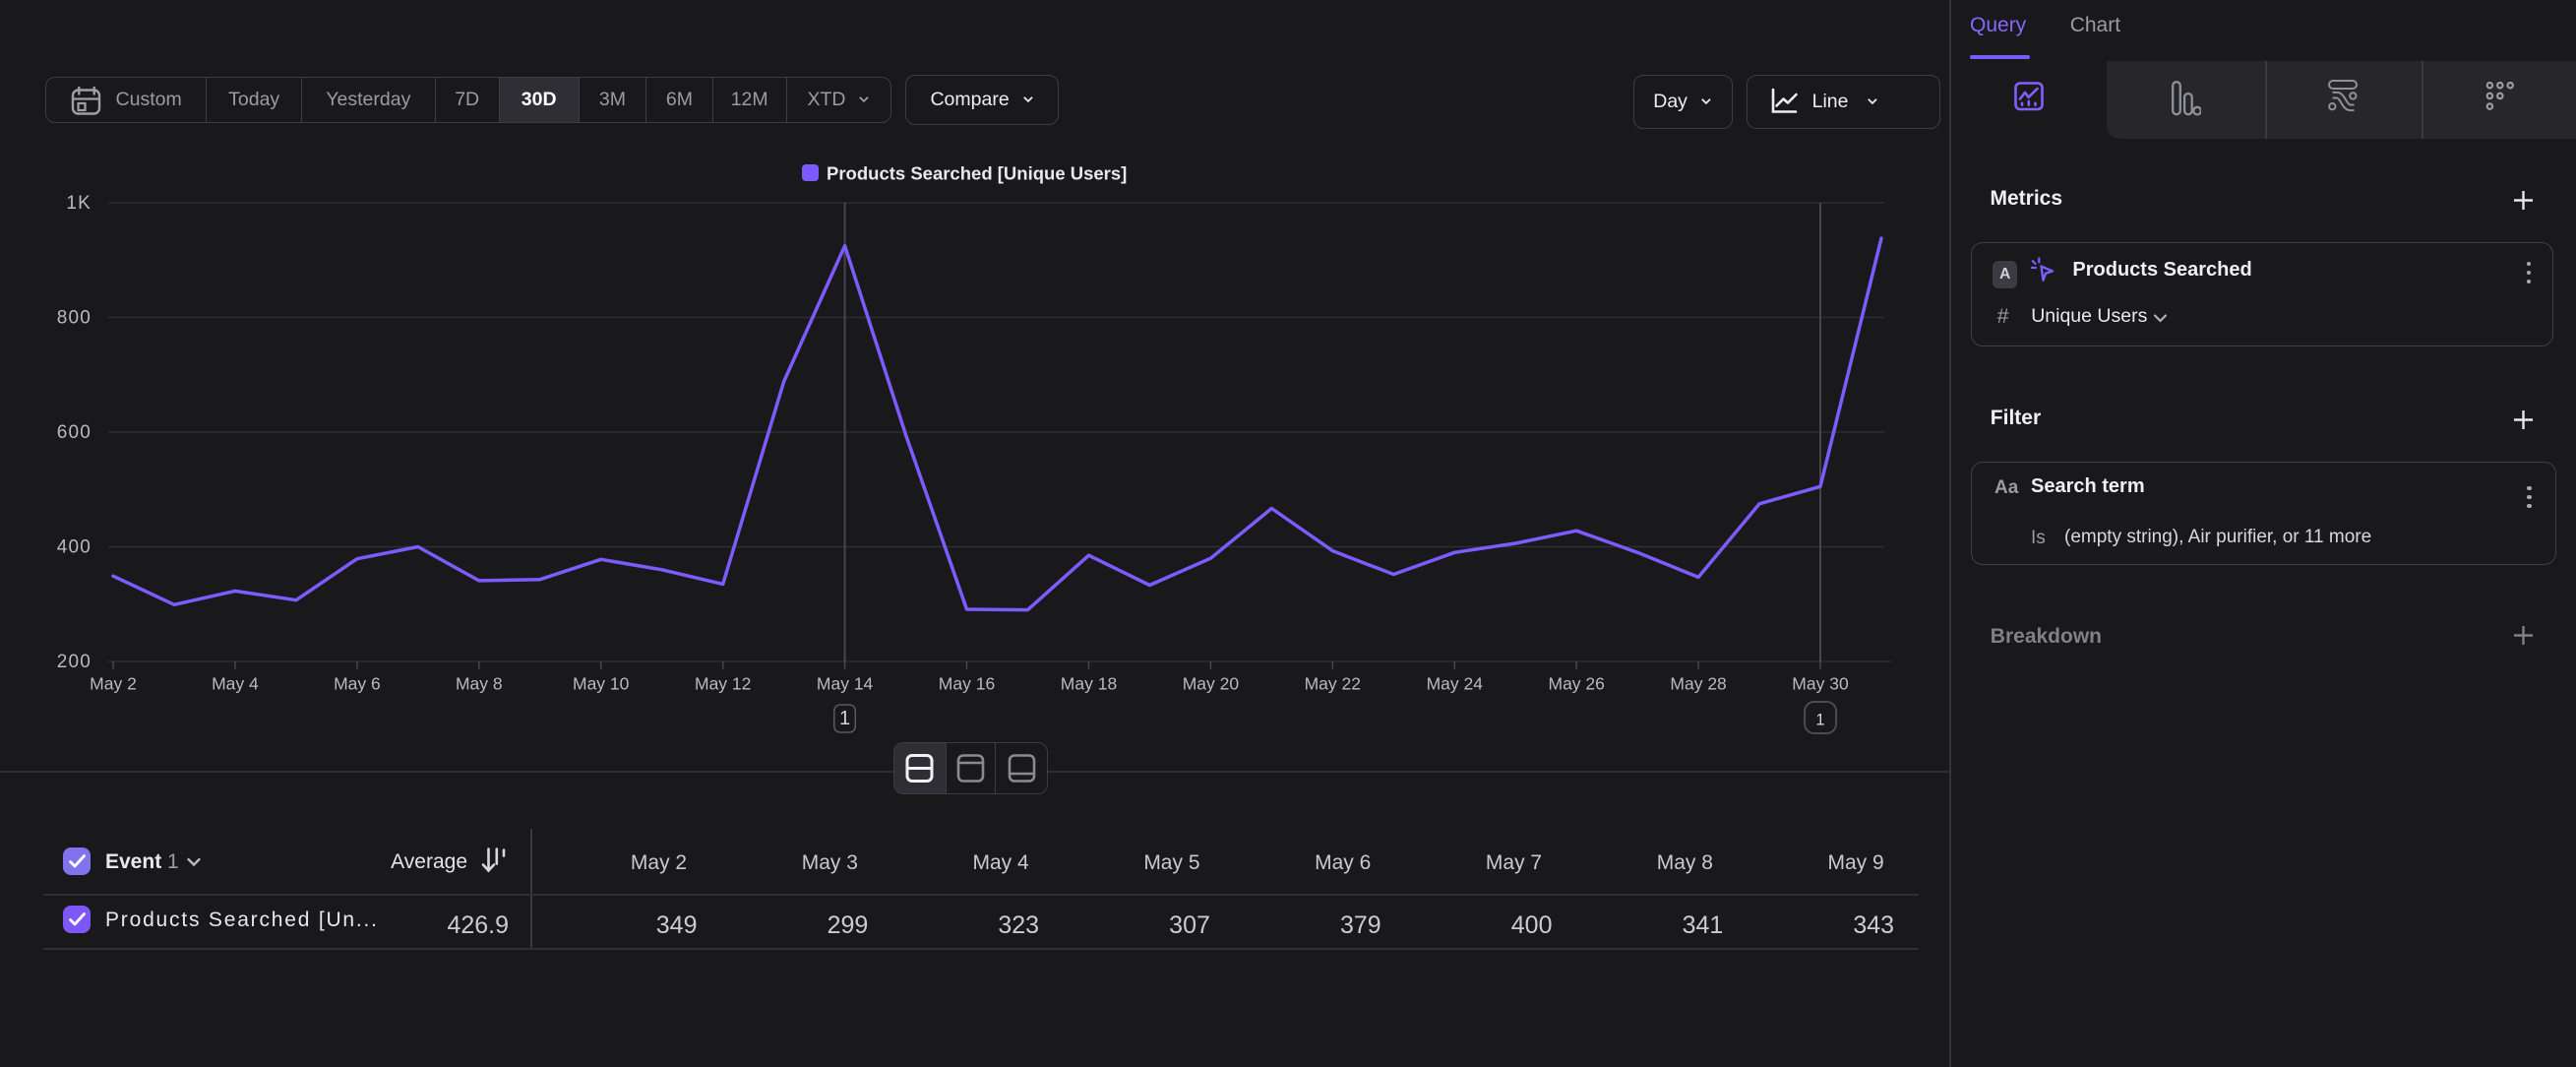 Image resolution: width=2576 pixels, height=1067 pixels. I want to click on svg-text: May 20, so click(1211, 684).